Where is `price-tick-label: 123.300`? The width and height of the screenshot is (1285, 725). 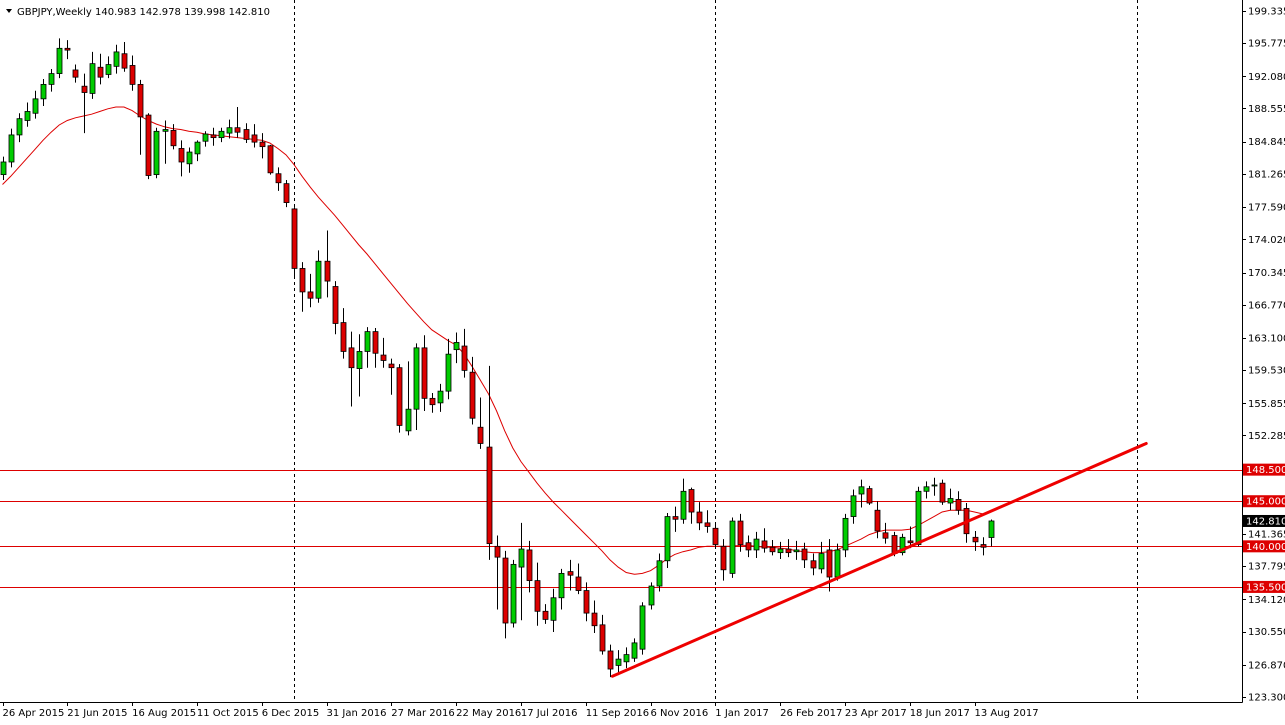
price-tick-label: 123.300 is located at coordinates (1266, 698).